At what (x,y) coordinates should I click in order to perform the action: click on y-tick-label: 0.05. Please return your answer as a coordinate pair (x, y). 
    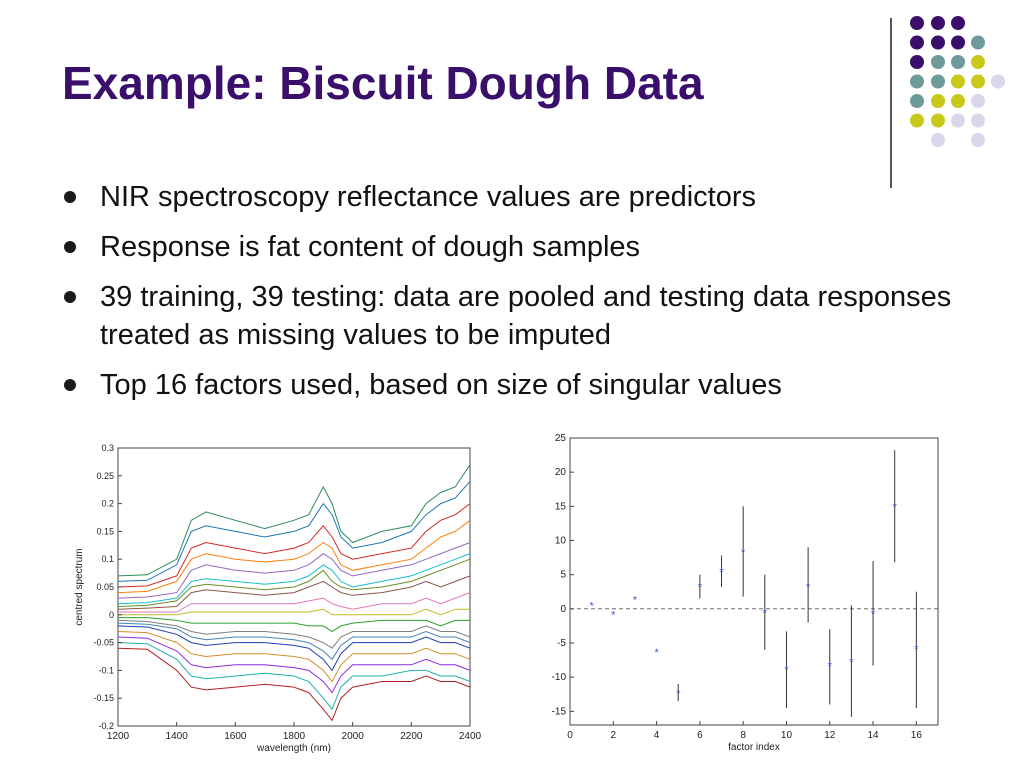
    Looking at the image, I should click on (105, 587).